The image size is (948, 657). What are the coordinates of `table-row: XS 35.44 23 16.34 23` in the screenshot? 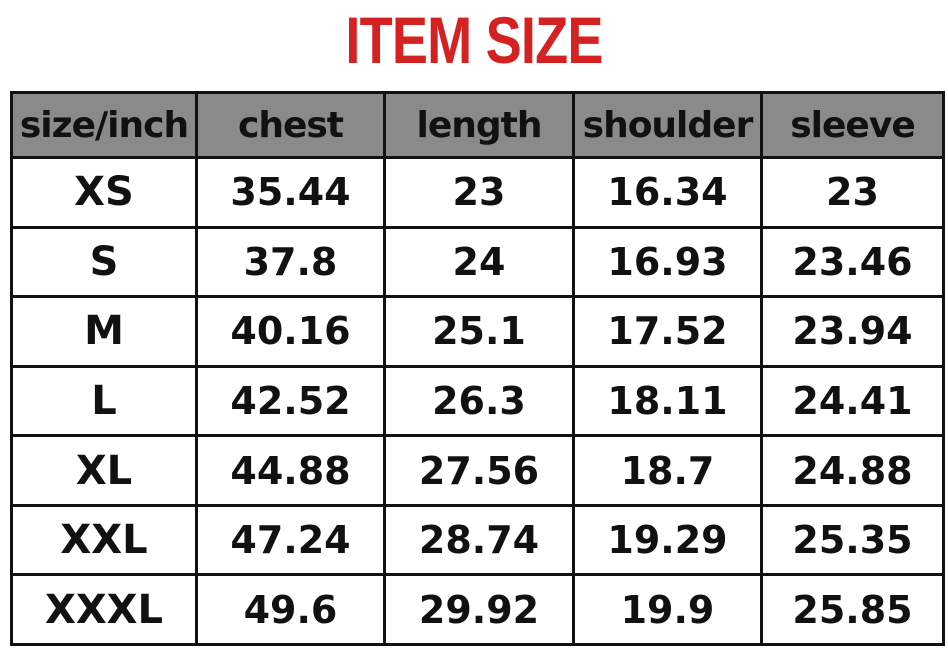 It's located at (477, 192).